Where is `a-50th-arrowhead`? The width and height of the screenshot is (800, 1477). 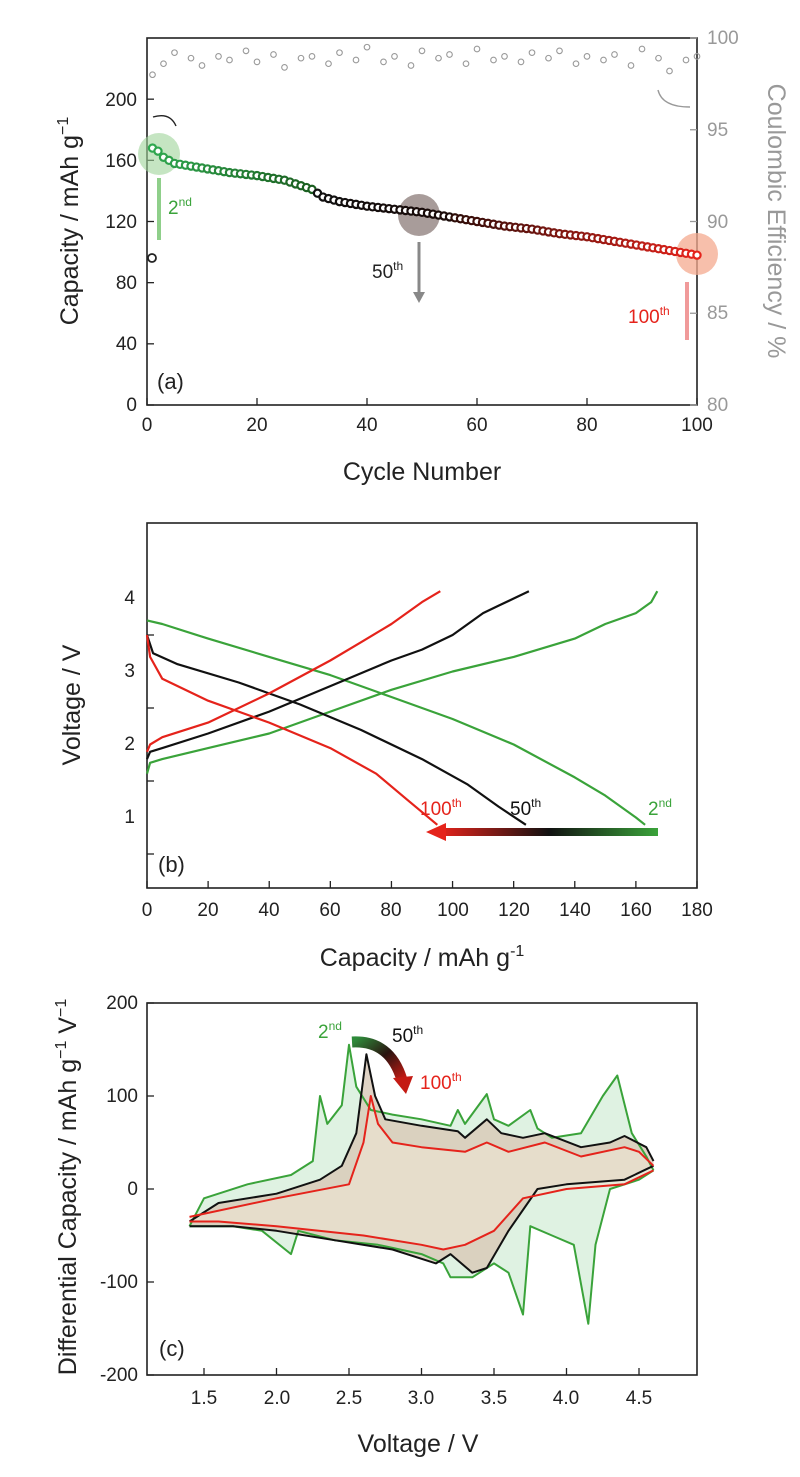 a-50th-arrowhead is located at coordinates (419, 297).